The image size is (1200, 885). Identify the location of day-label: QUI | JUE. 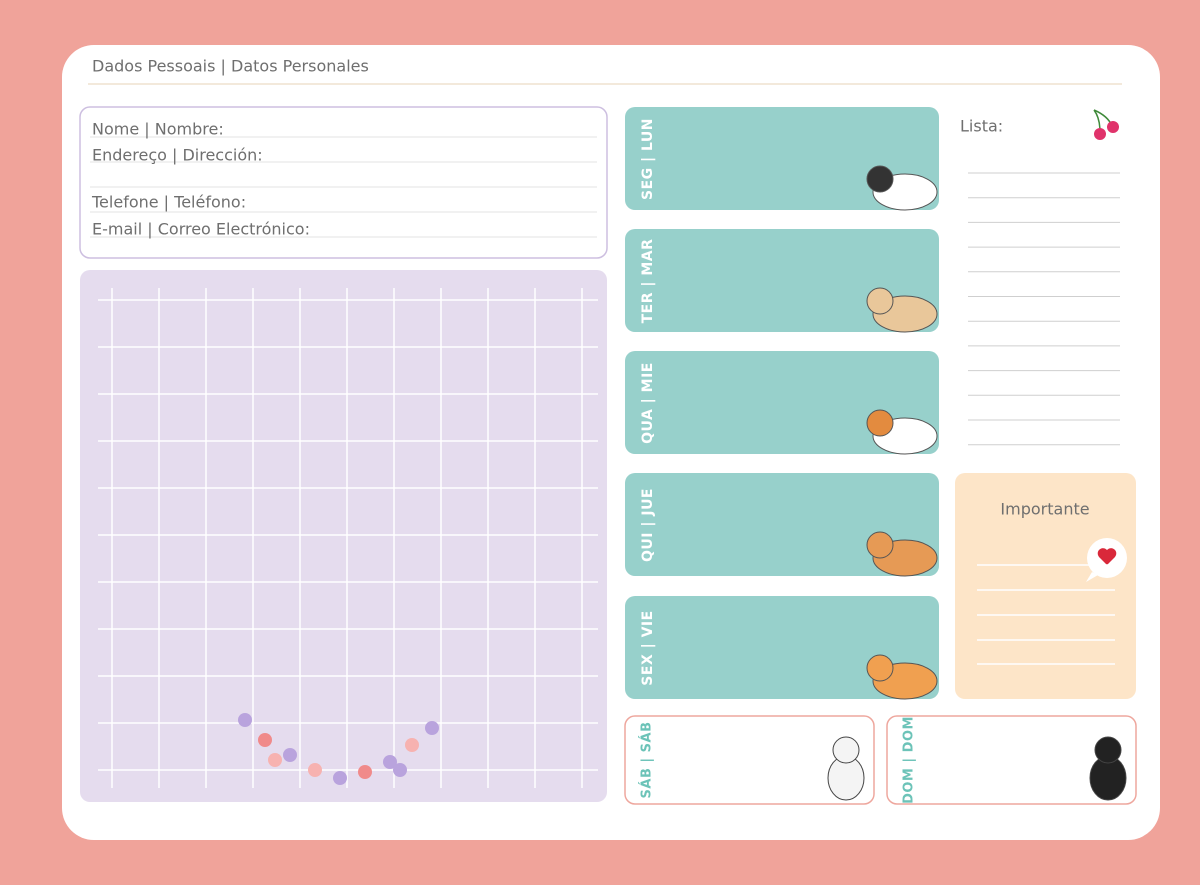
(648, 525).